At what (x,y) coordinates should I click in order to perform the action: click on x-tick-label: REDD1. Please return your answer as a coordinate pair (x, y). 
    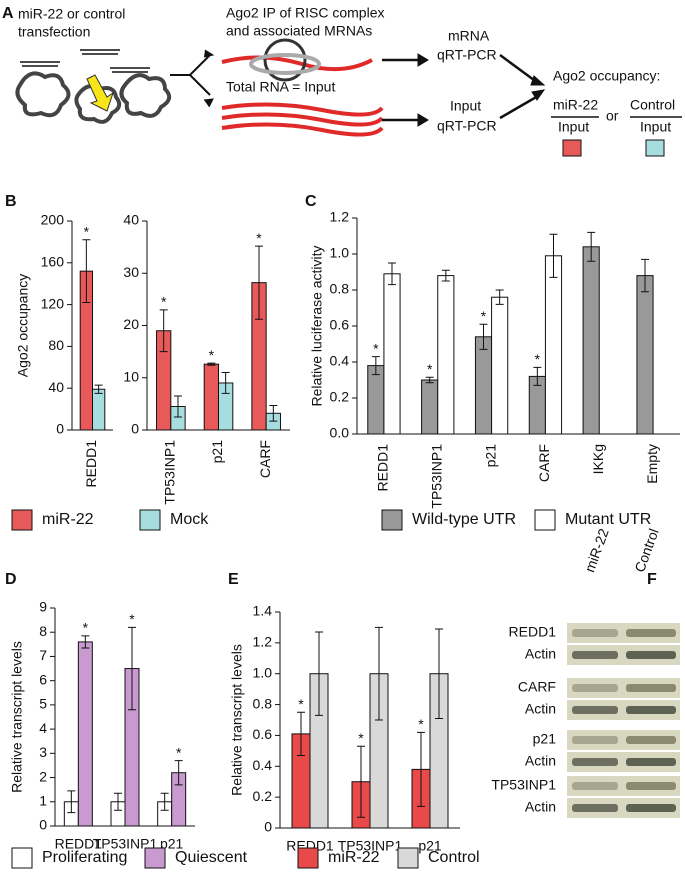
    Looking at the image, I should click on (91, 464).